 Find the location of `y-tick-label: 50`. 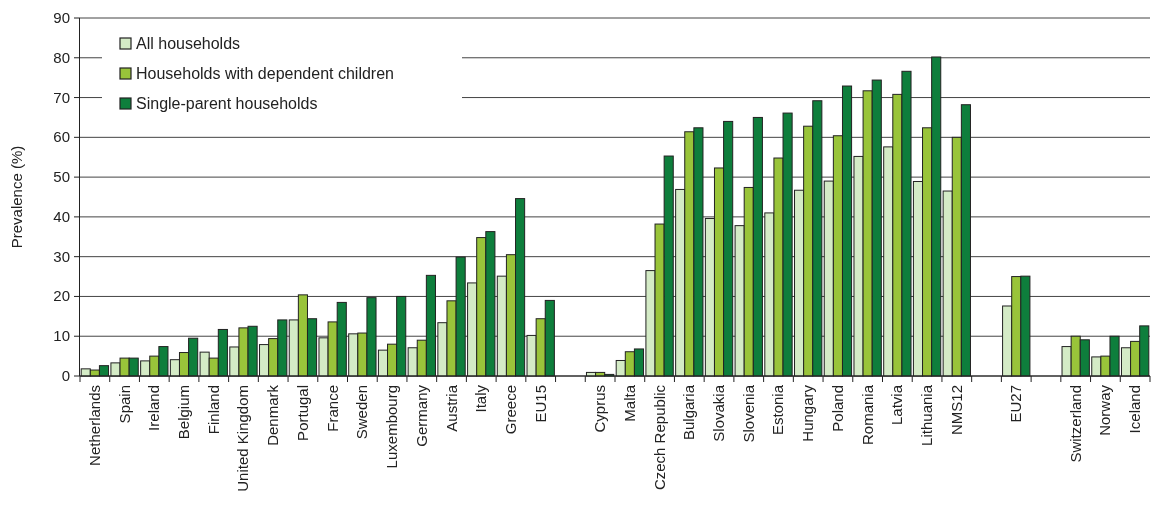

y-tick-label: 50 is located at coordinates (61, 177).